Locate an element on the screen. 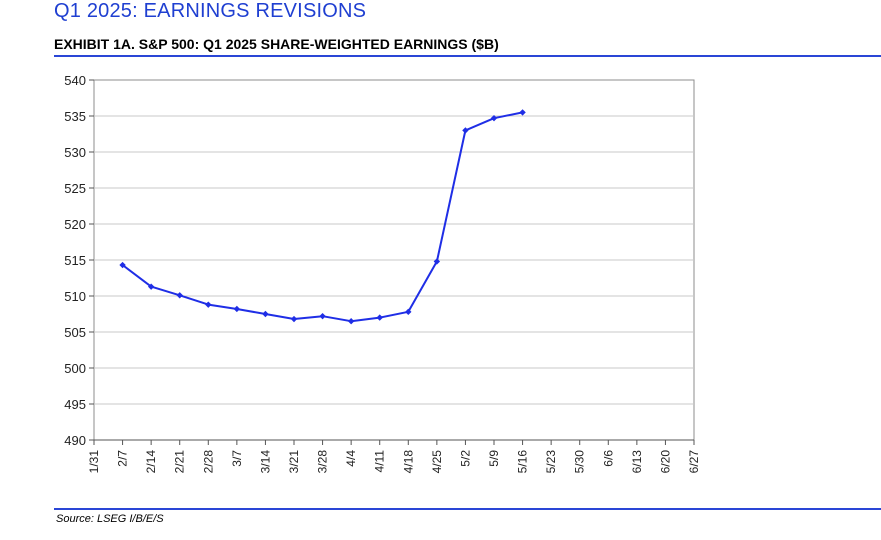 Image resolution: width=881 pixels, height=540 pixels. x-tick-label: 5/23 is located at coordinates (551, 462).